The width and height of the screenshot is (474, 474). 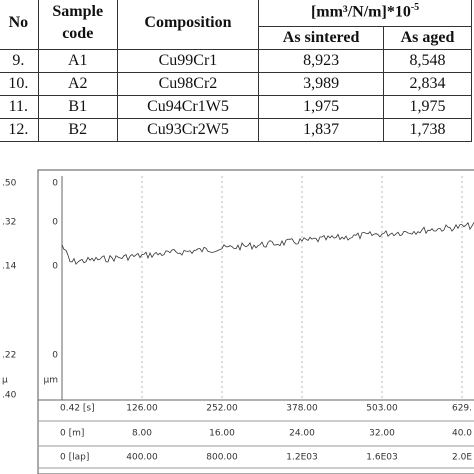 What do you see at coordinates (360, 12) in the screenshot?
I see `unit-text: [mm³/N/m]*10` at bounding box center [360, 12].